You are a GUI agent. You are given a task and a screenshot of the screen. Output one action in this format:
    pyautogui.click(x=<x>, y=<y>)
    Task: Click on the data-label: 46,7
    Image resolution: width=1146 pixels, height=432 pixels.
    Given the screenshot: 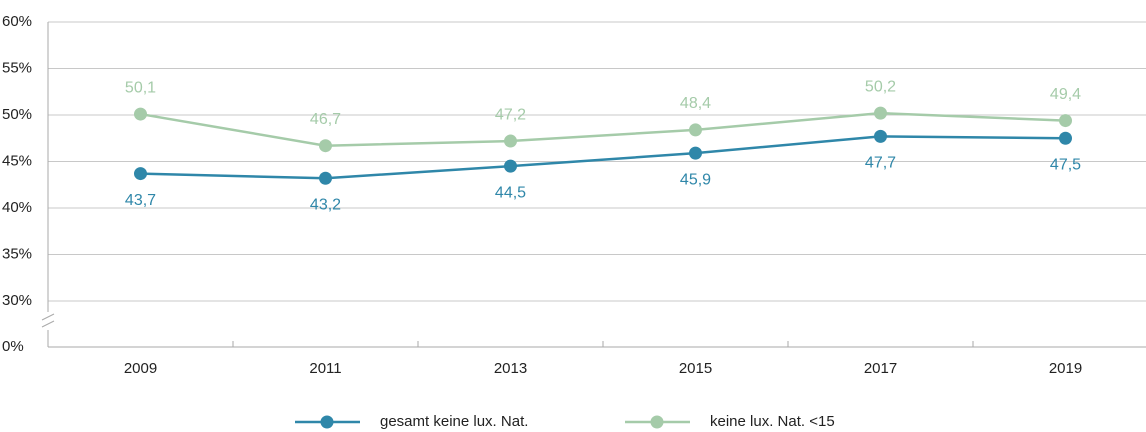 What is the action you would take?
    pyautogui.click(x=325, y=119)
    